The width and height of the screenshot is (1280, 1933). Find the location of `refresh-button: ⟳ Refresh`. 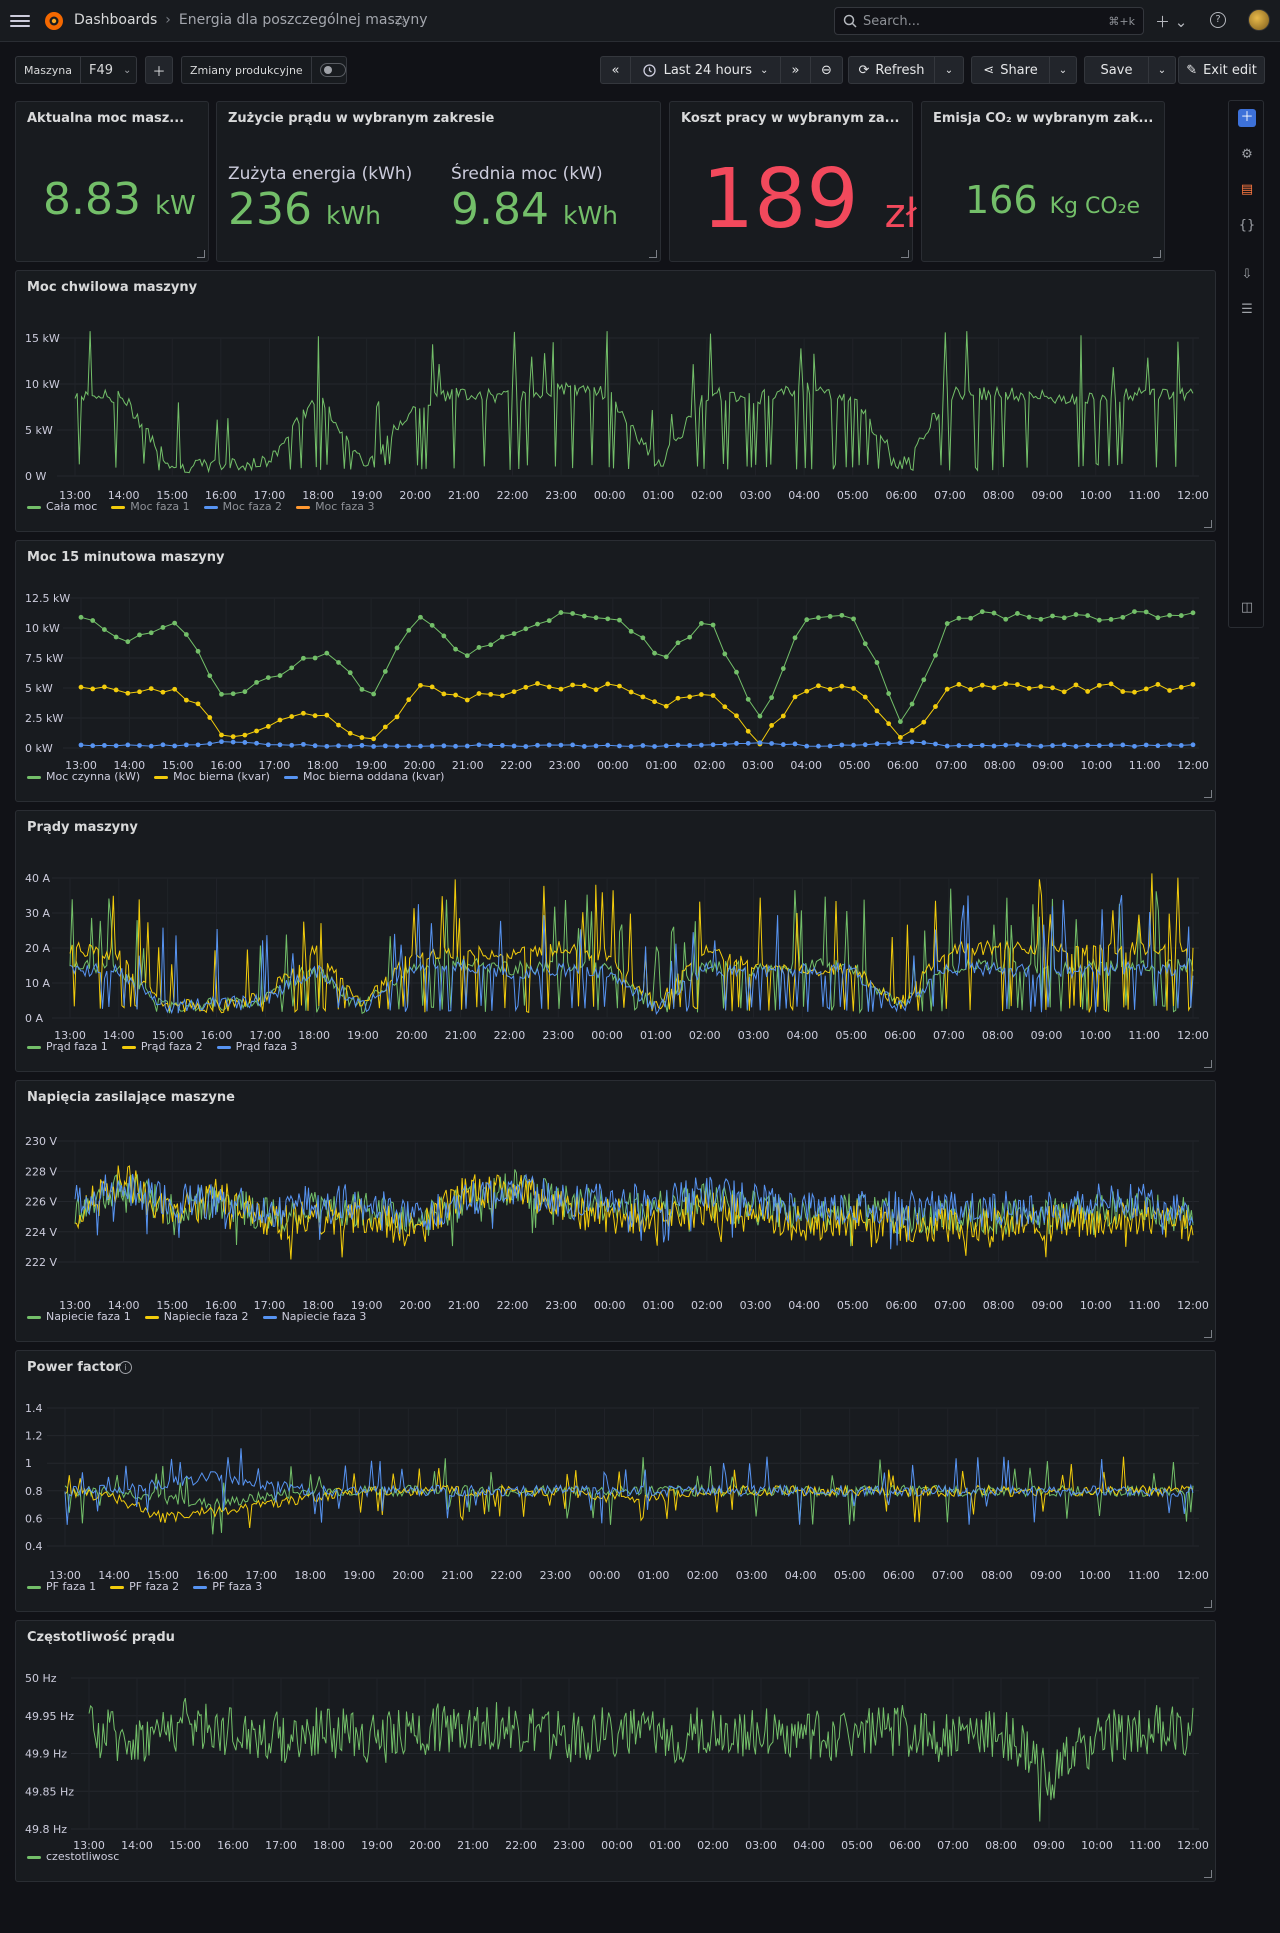

refresh-button: ⟳ Refresh is located at coordinates (892, 70).